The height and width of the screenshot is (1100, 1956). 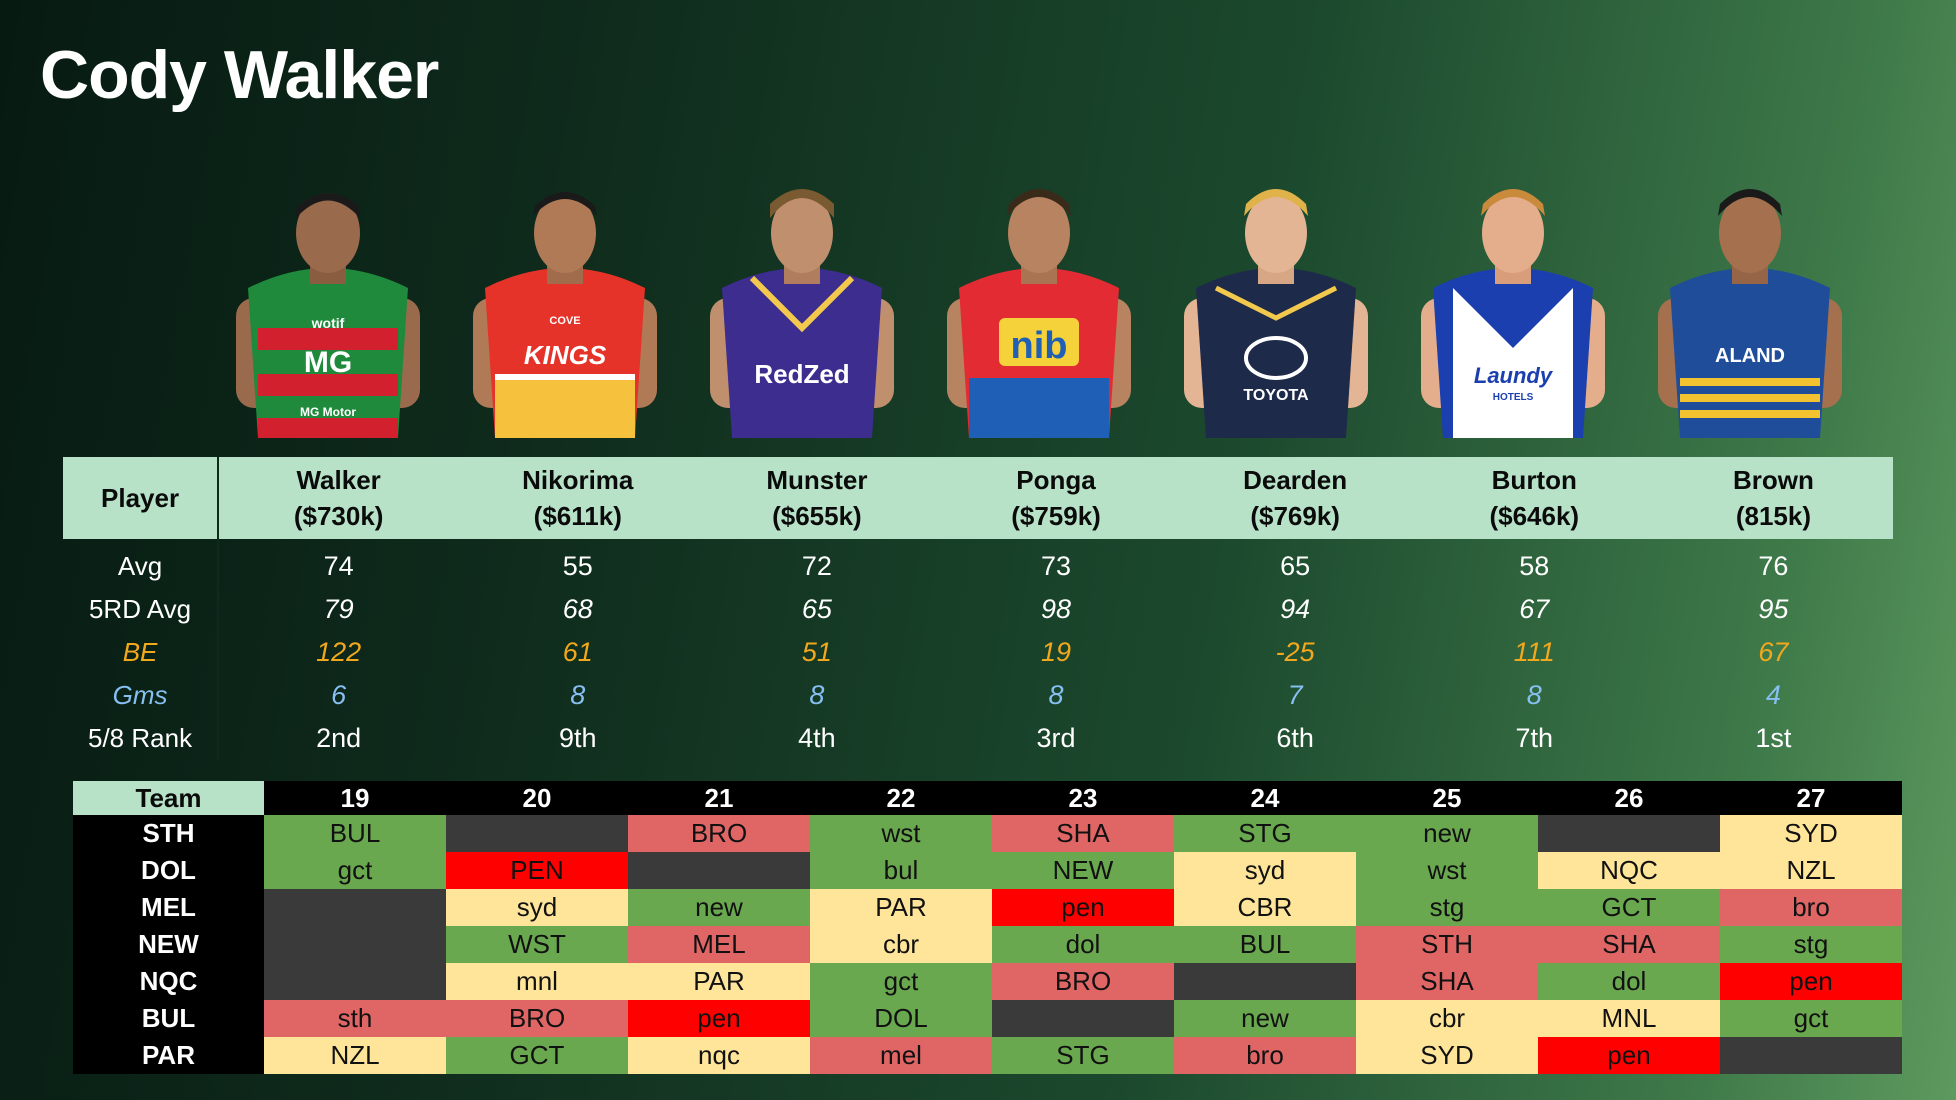 What do you see at coordinates (901, 1055) in the screenshot?
I see `fixture-cell: mel` at bounding box center [901, 1055].